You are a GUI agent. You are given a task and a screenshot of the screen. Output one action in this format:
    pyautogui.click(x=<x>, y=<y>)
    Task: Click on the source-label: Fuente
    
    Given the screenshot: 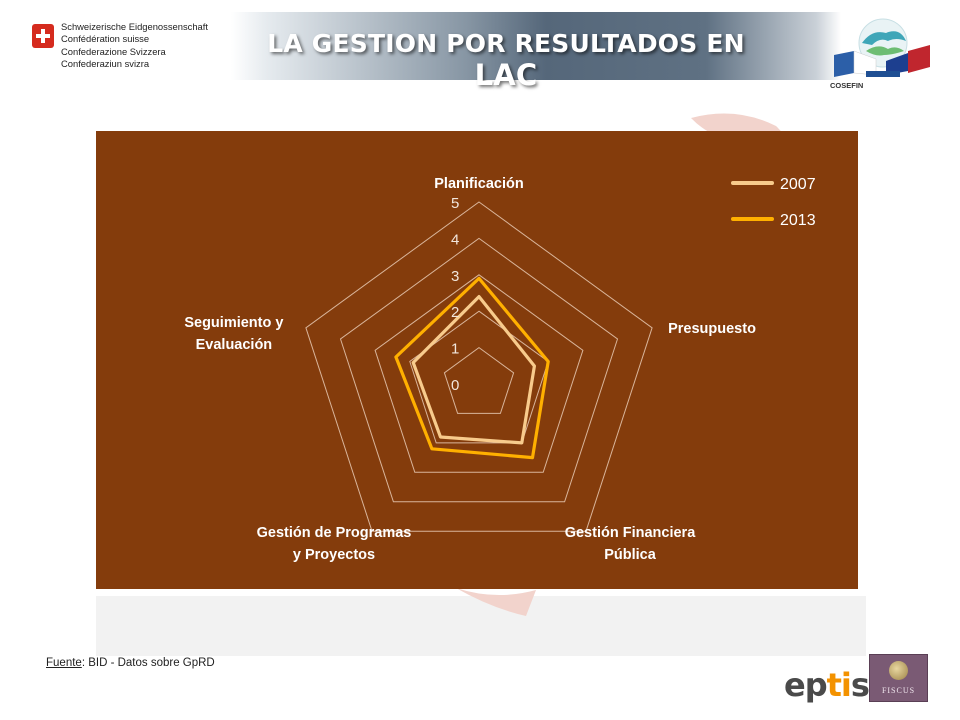 What is the action you would take?
    pyautogui.click(x=64, y=663)
    